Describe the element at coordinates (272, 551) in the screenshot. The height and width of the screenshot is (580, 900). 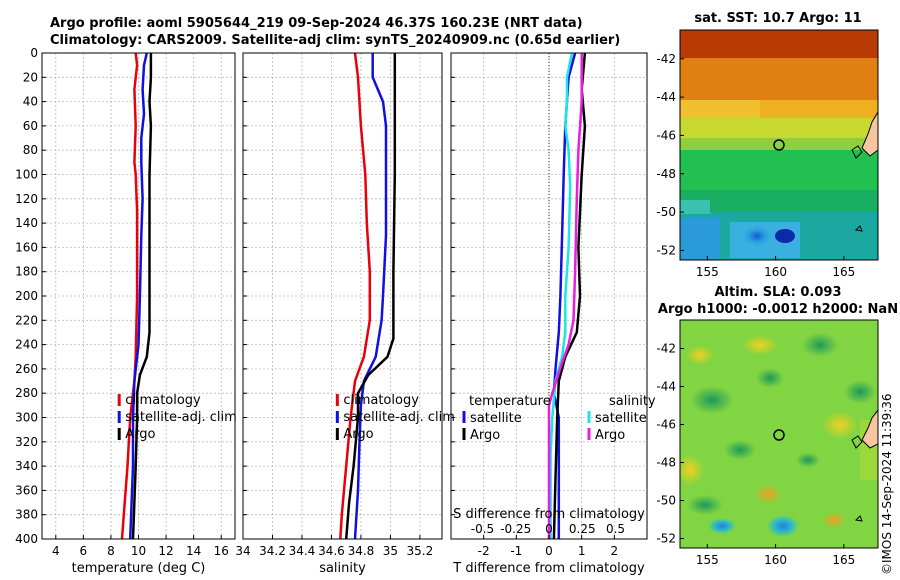
I see `x-tick-label: 34.2` at that location.